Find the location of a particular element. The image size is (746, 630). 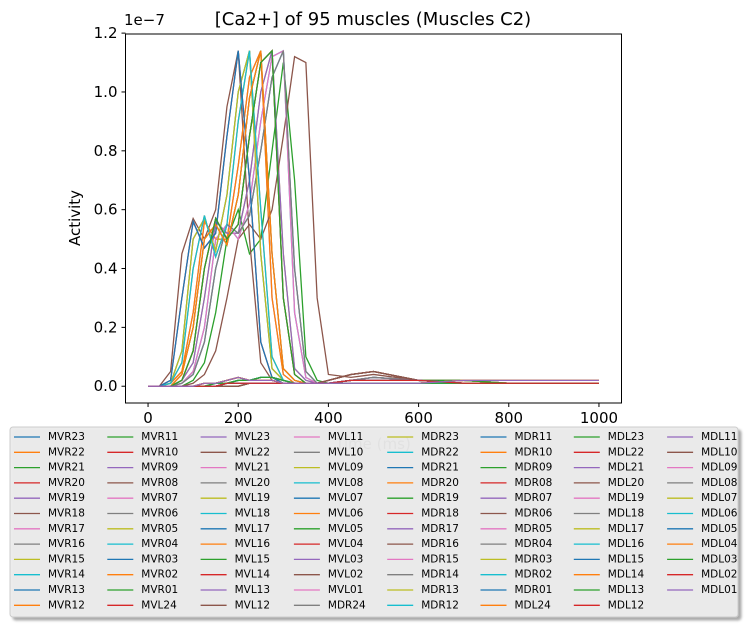

legend-label: MDR20 is located at coordinates (440, 483).